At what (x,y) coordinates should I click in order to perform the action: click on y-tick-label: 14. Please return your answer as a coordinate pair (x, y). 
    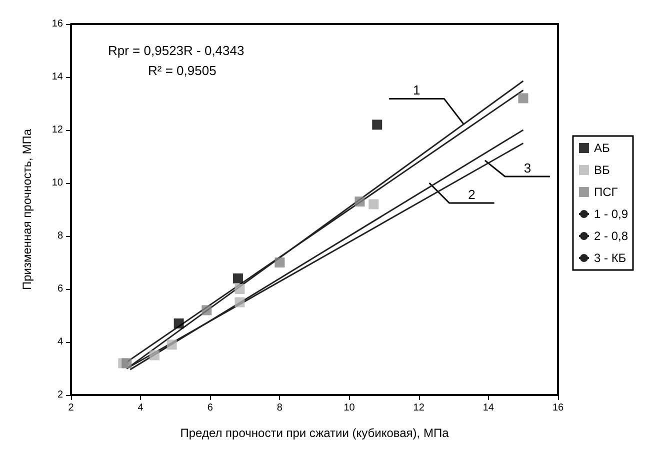
    Looking at the image, I should click on (58, 77).